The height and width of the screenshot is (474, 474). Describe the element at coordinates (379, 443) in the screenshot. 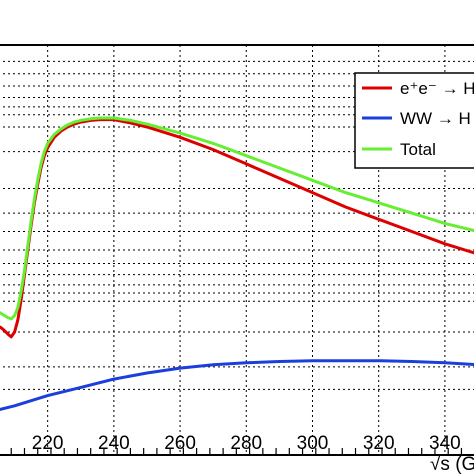

I see `x-tick-label: 320` at that location.